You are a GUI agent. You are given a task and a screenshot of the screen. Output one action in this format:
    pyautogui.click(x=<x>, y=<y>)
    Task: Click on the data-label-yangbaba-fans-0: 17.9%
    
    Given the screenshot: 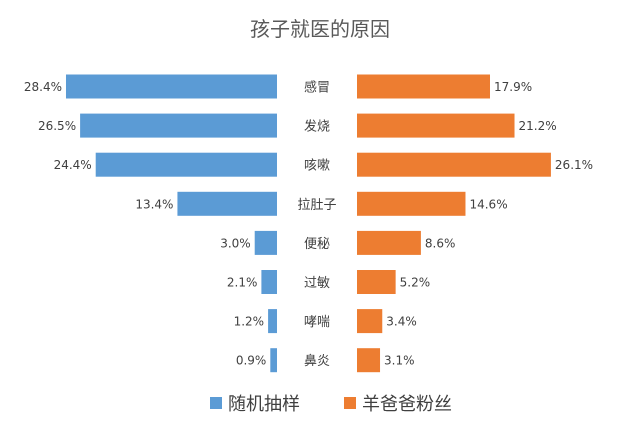 What is the action you would take?
    pyautogui.click(x=513, y=87)
    